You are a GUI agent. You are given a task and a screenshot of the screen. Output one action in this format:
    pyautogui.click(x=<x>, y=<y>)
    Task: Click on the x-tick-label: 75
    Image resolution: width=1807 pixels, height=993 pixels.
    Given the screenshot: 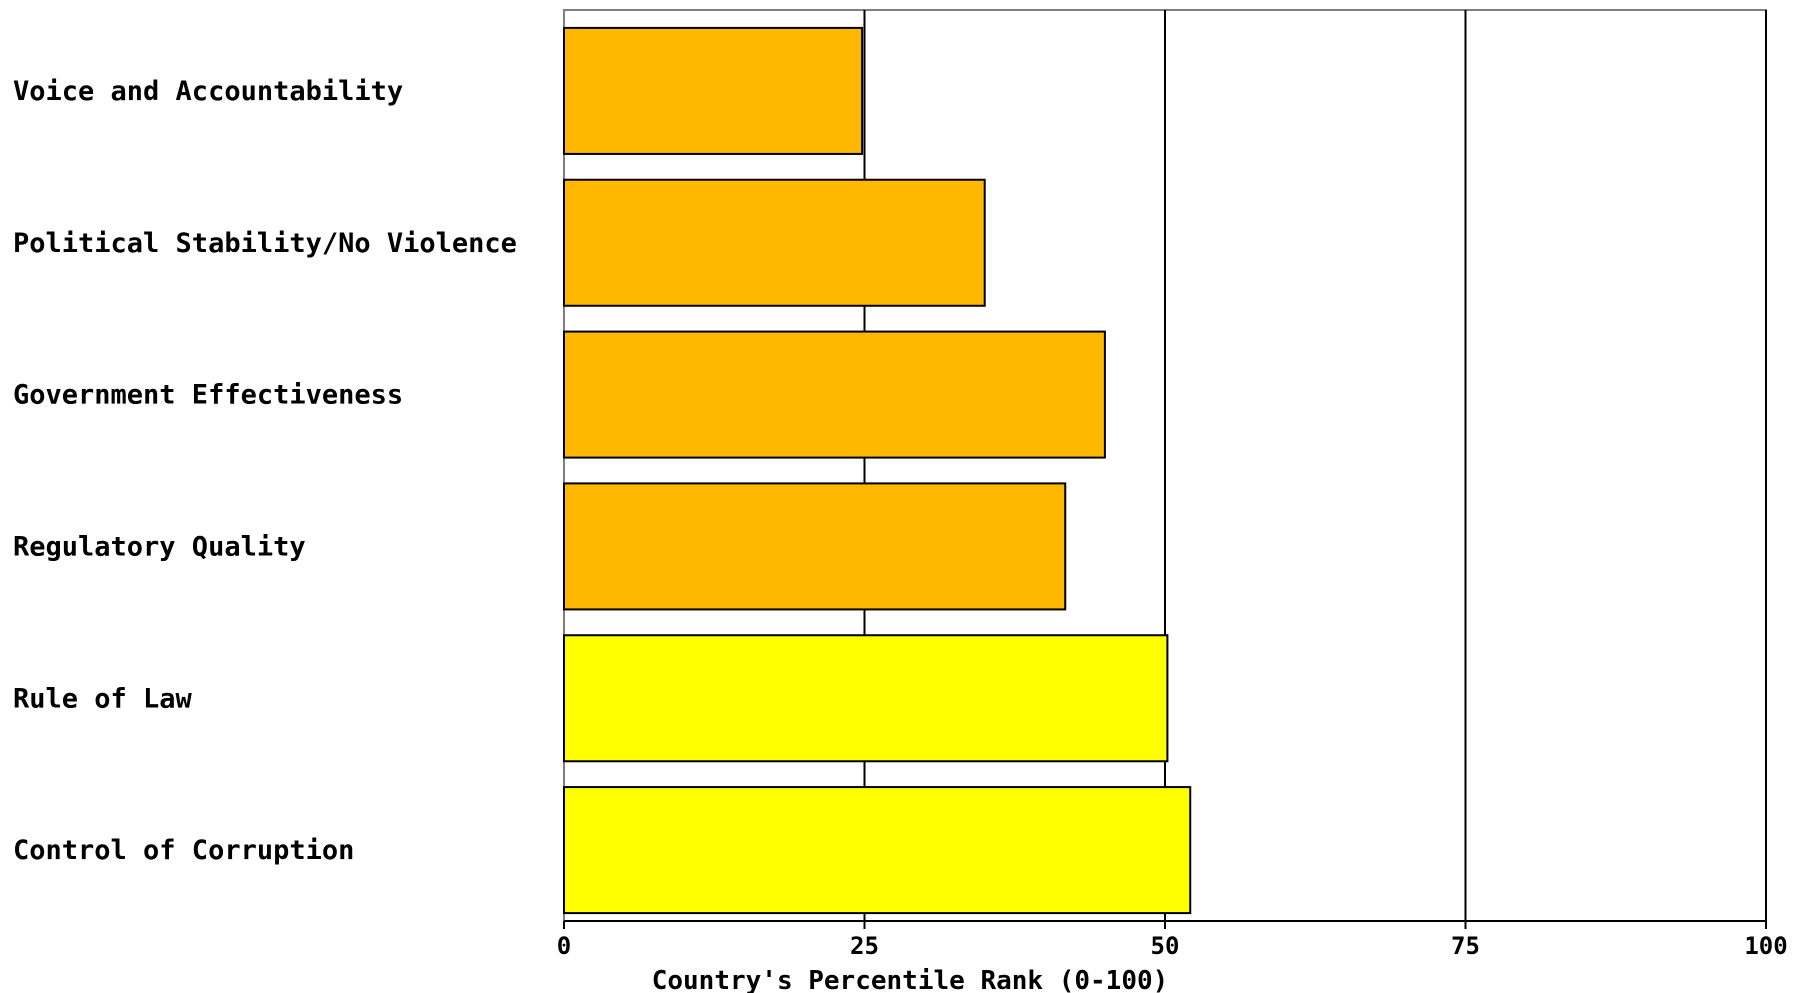 What is the action you would take?
    pyautogui.click(x=1465, y=946)
    